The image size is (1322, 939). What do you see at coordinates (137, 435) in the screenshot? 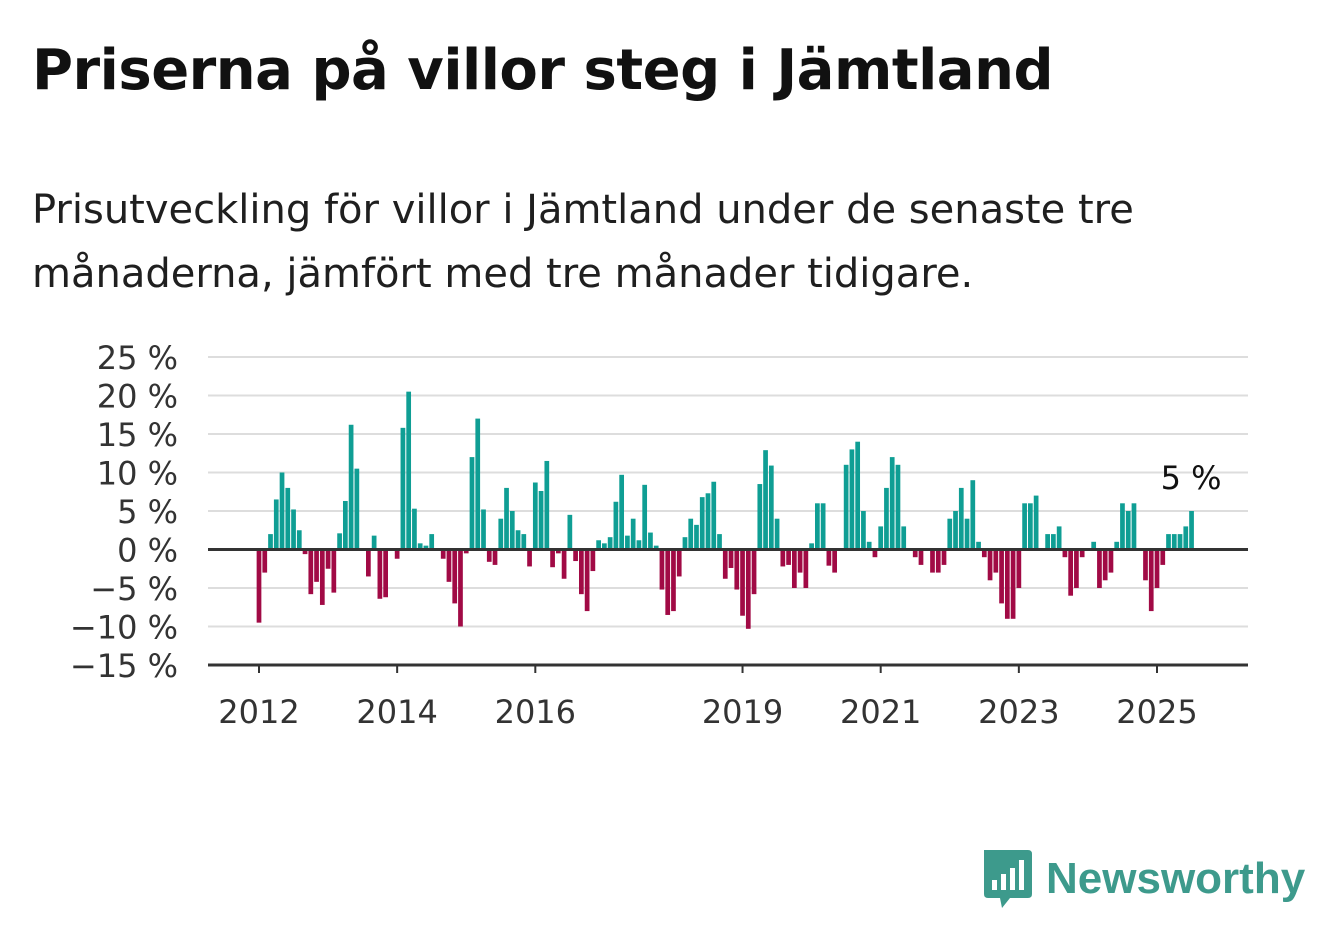
I see `y-tick-label: 15 %` at bounding box center [137, 435].